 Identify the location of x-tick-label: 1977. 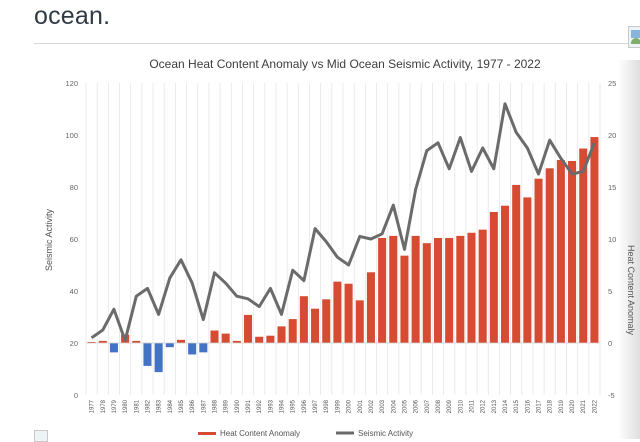
(93, 406).